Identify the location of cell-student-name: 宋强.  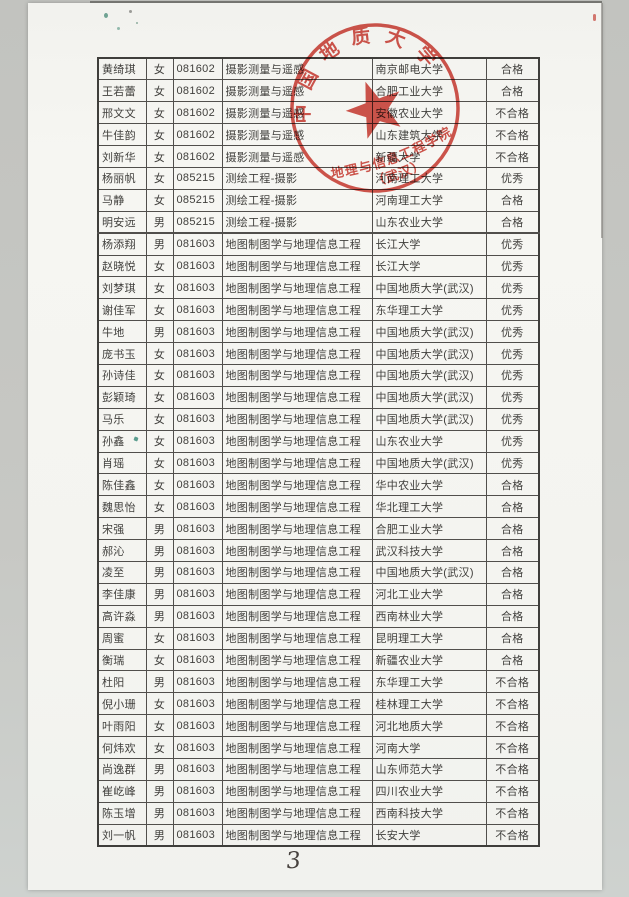
(122, 529).